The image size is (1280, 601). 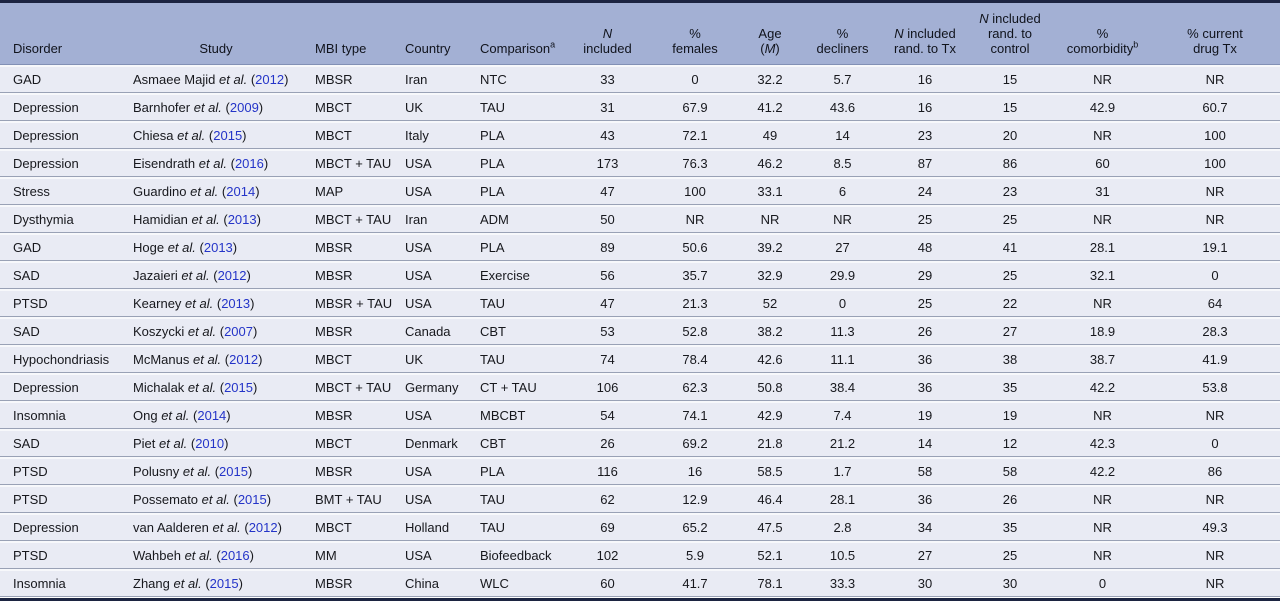 What do you see at coordinates (607, 359) in the screenshot?
I see `cell-n_included: 74` at bounding box center [607, 359].